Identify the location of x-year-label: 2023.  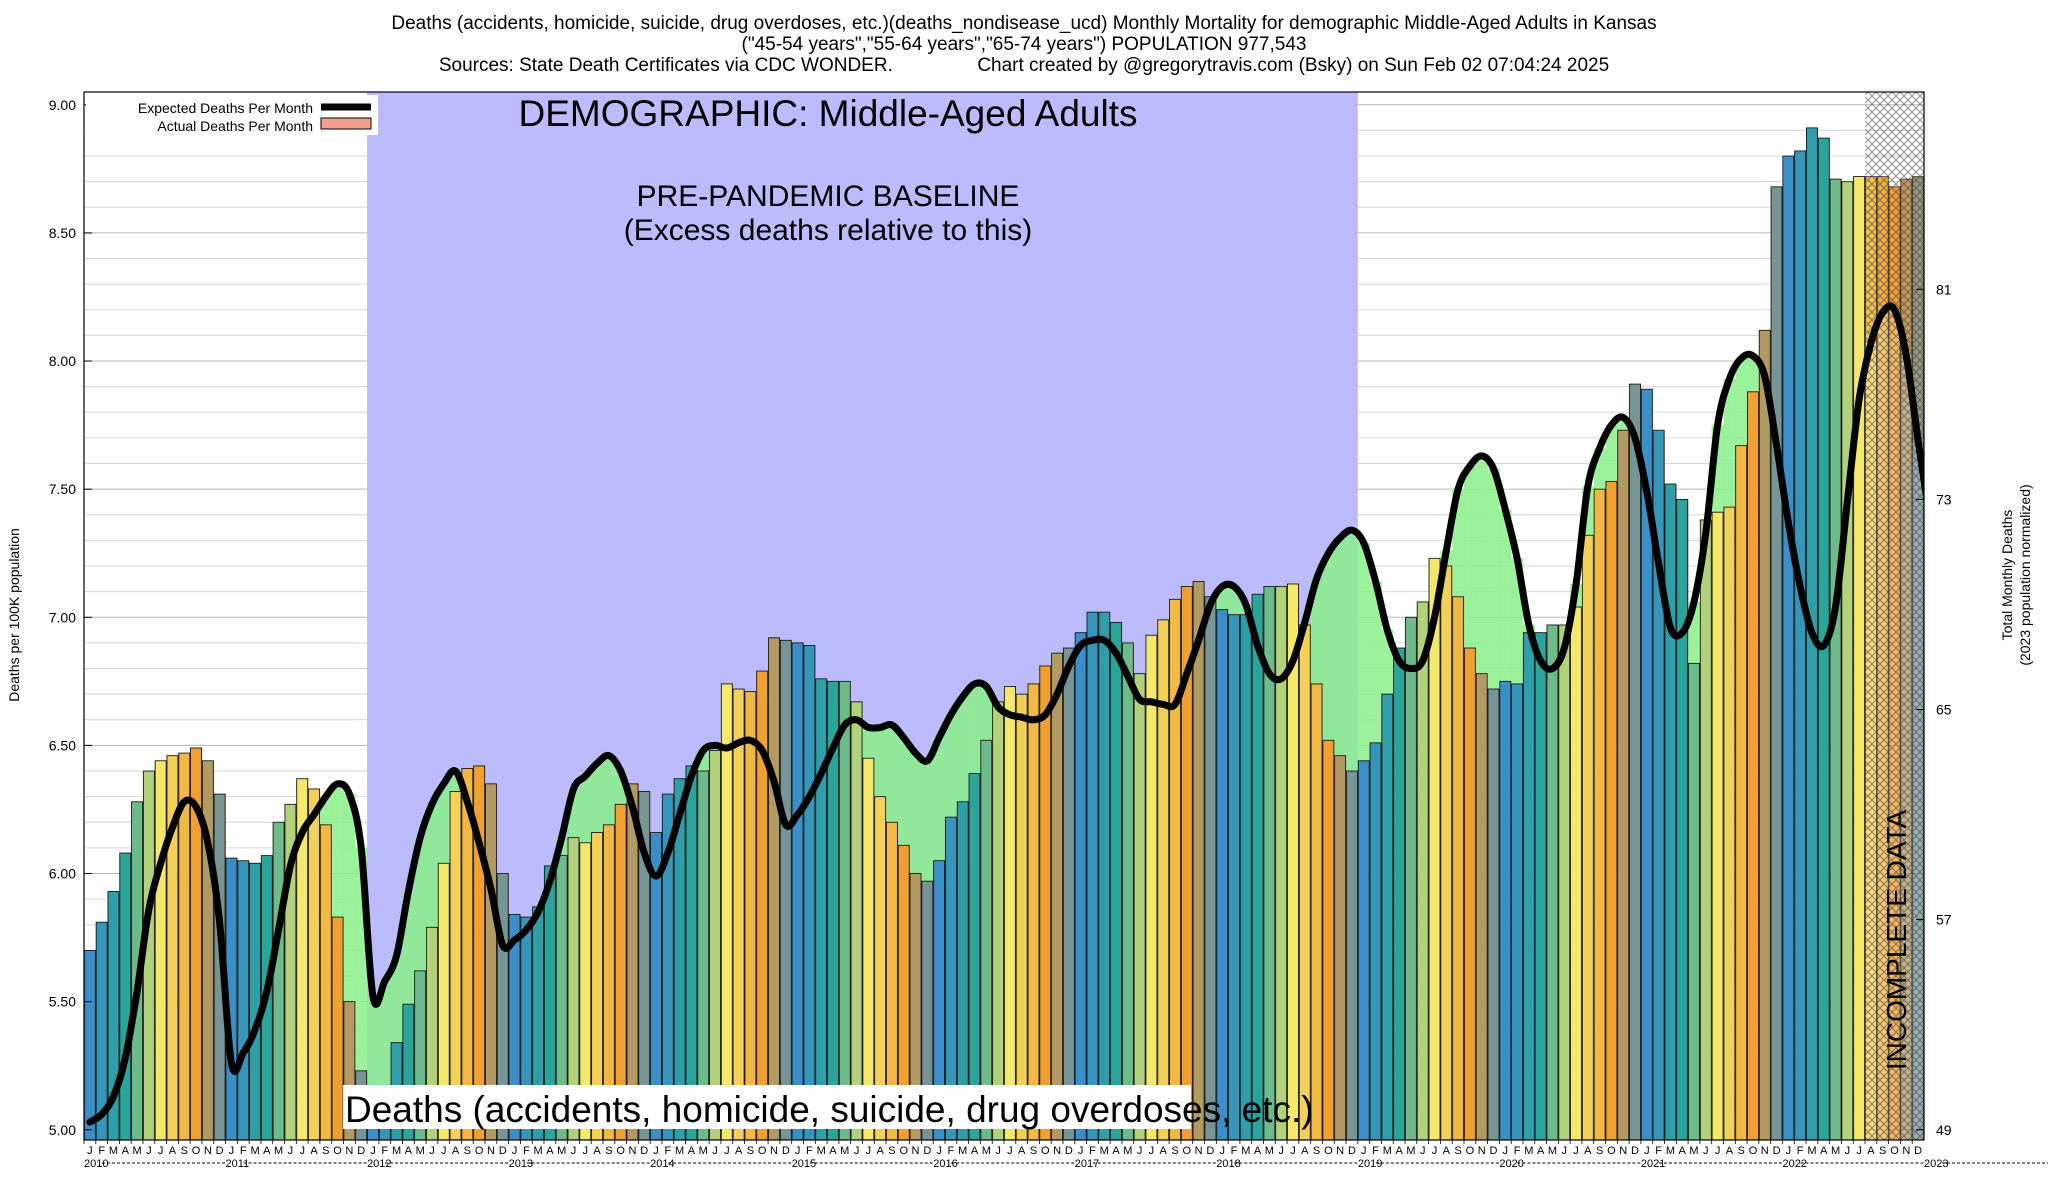
(1936, 1164).